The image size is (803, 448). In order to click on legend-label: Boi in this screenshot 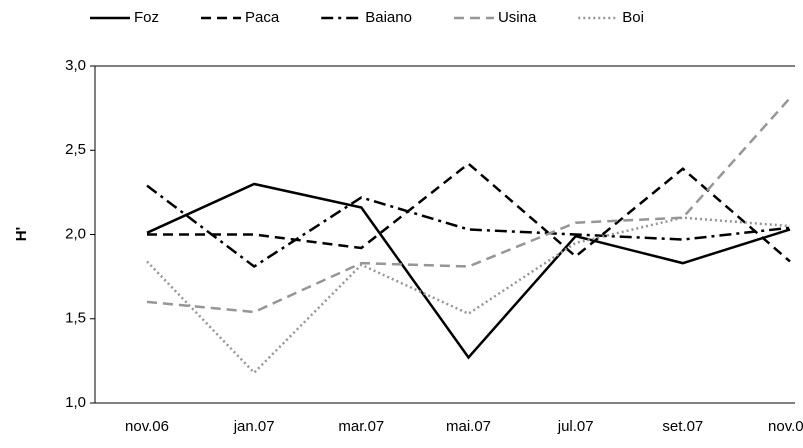, I will do `click(633, 17)`.